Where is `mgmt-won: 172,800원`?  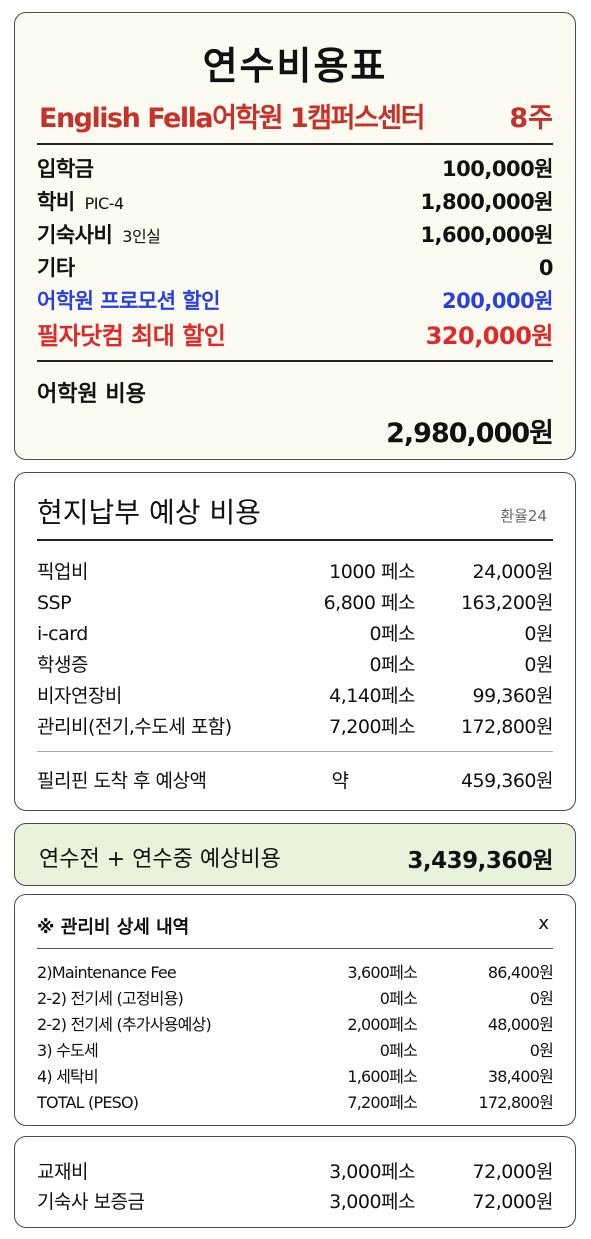
mgmt-won: 172,800원 is located at coordinates (516, 1102).